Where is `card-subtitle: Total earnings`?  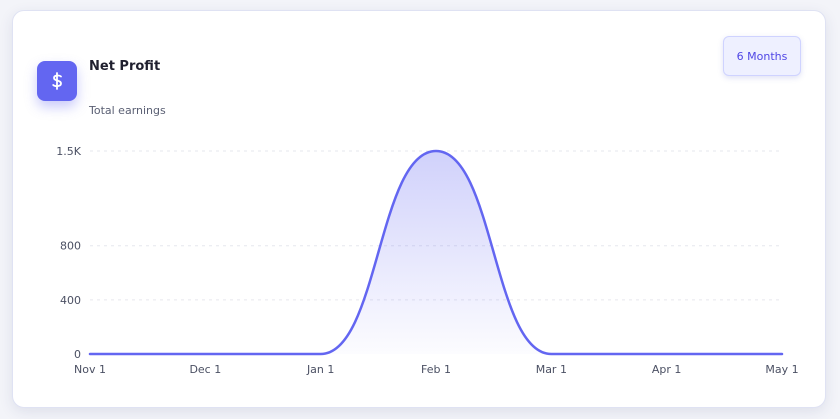 card-subtitle: Total earnings is located at coordinates (127, 110).